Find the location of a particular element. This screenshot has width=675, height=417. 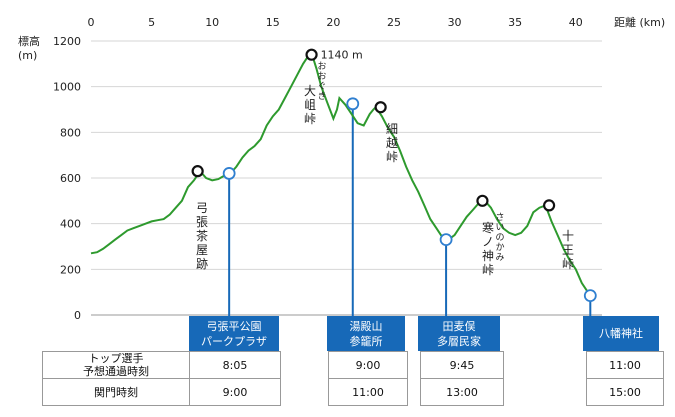

x-axis-title: 距離 (km) is located at coordinates (639, 22).